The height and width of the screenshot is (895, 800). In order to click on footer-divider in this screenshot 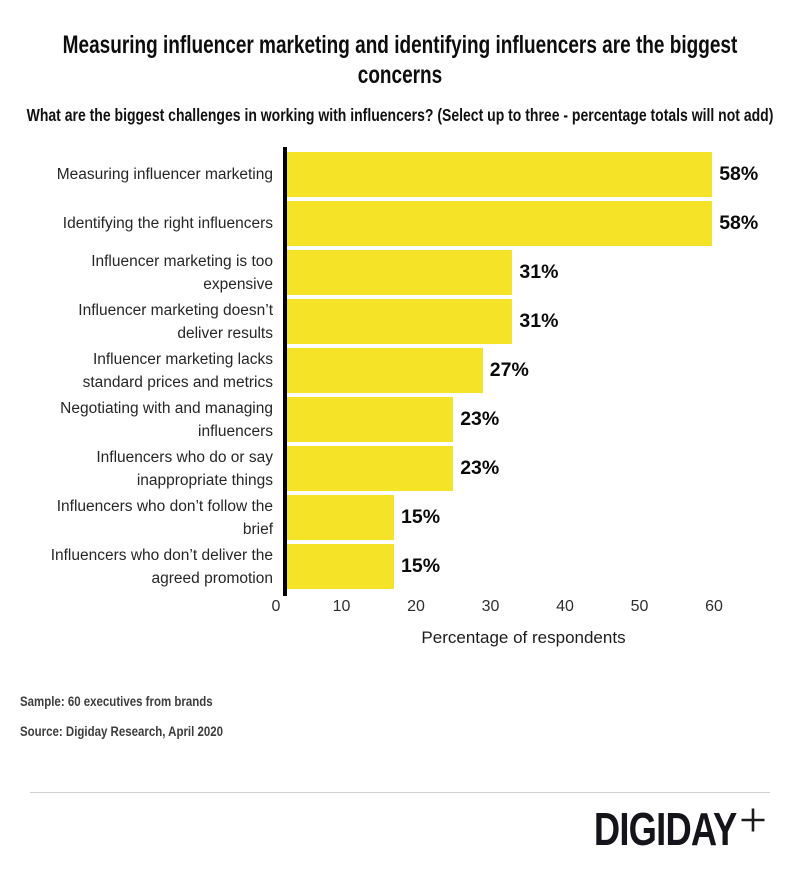, I will do `click(400, 792)`.